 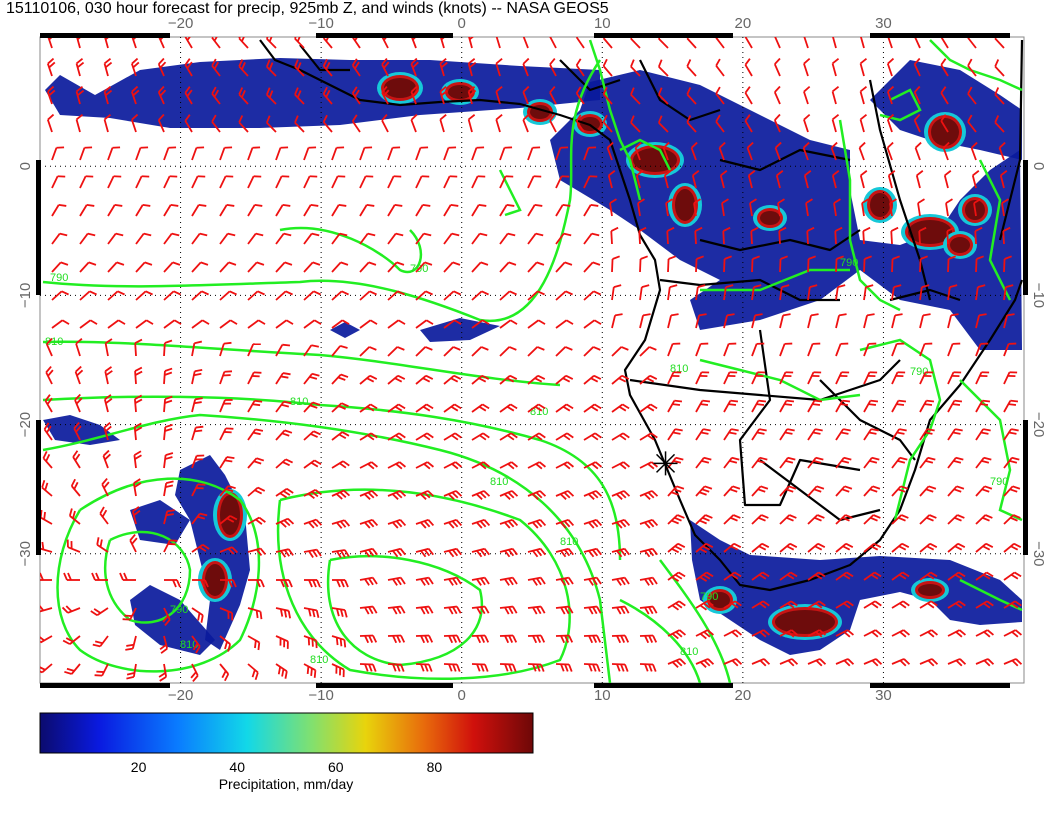 What do you see at coordinates (460, 330) in the screenshot?
I see `precip-region` at bounding box center [460, 330].